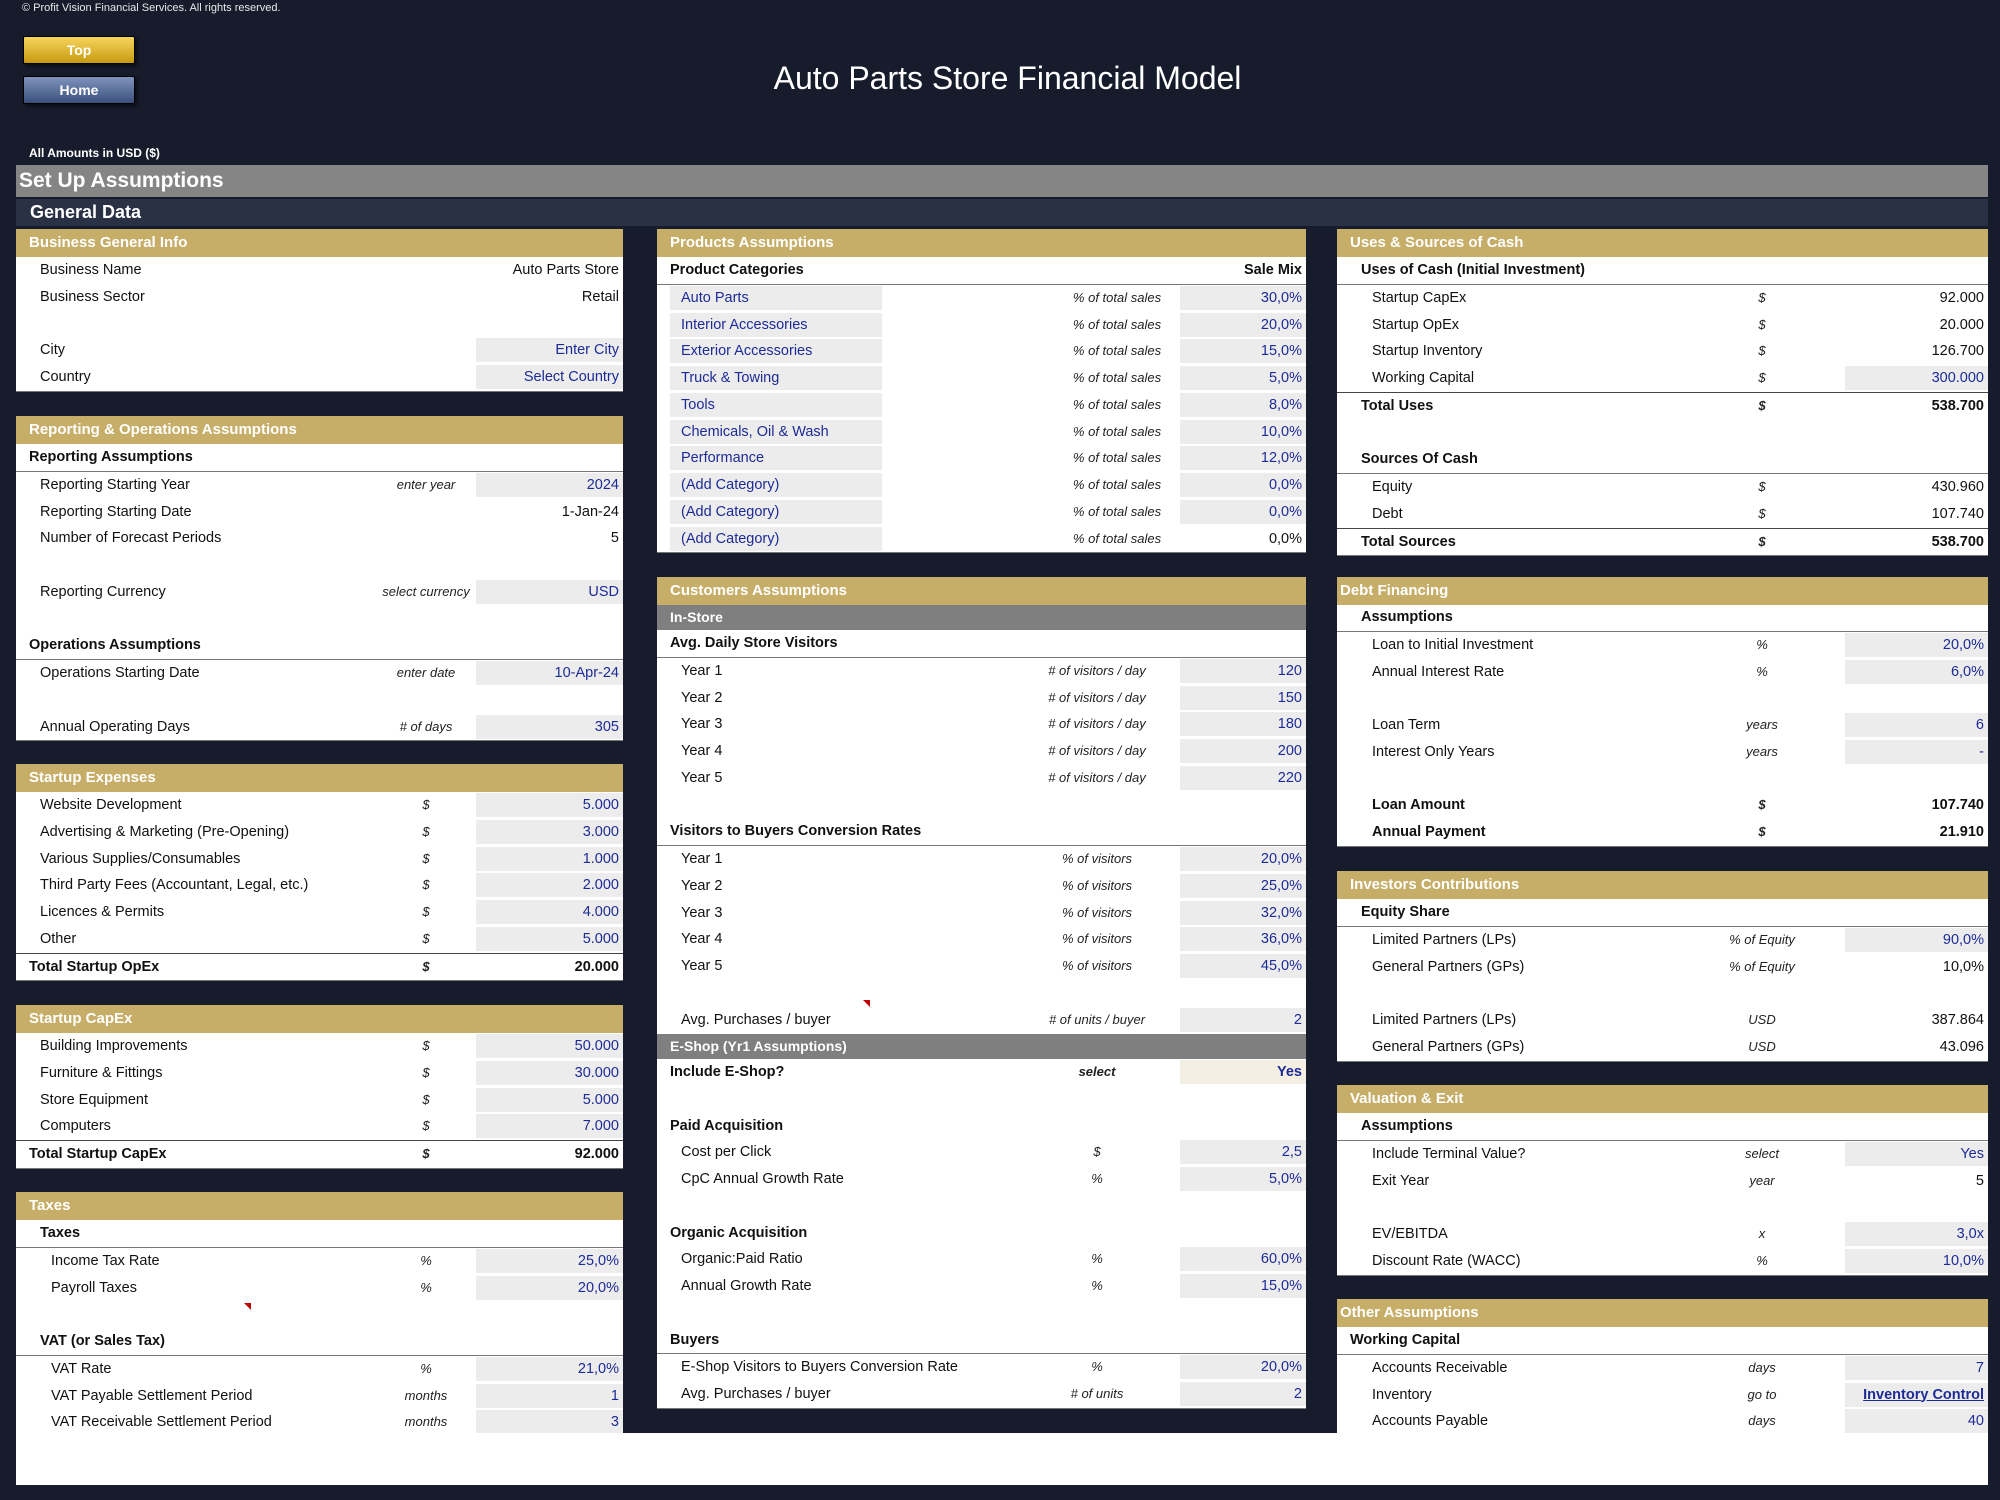  Describe the element at coordinates (549, 1099) in the screenshot. I see `capex-input: 5.000` at that location.